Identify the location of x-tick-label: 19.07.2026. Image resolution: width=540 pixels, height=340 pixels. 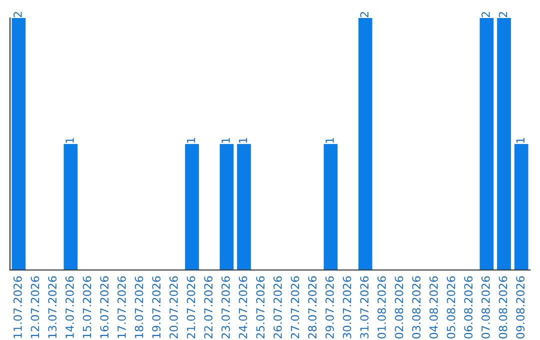
(156, 307).